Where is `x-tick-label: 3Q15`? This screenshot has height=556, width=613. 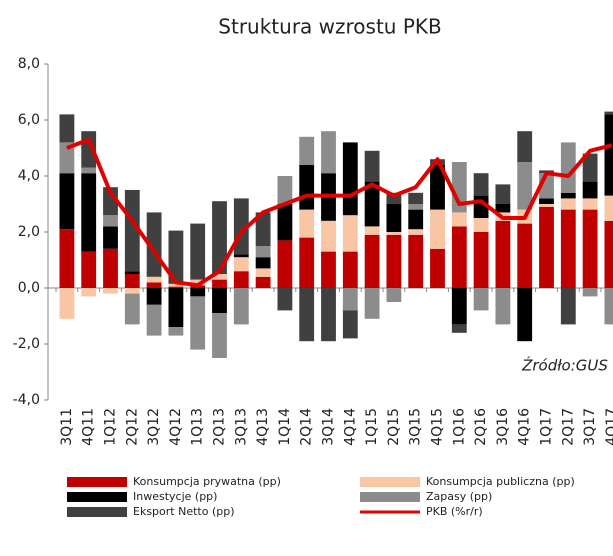
x-tick-label: 3Q15 is located at coordinates (416, 427).